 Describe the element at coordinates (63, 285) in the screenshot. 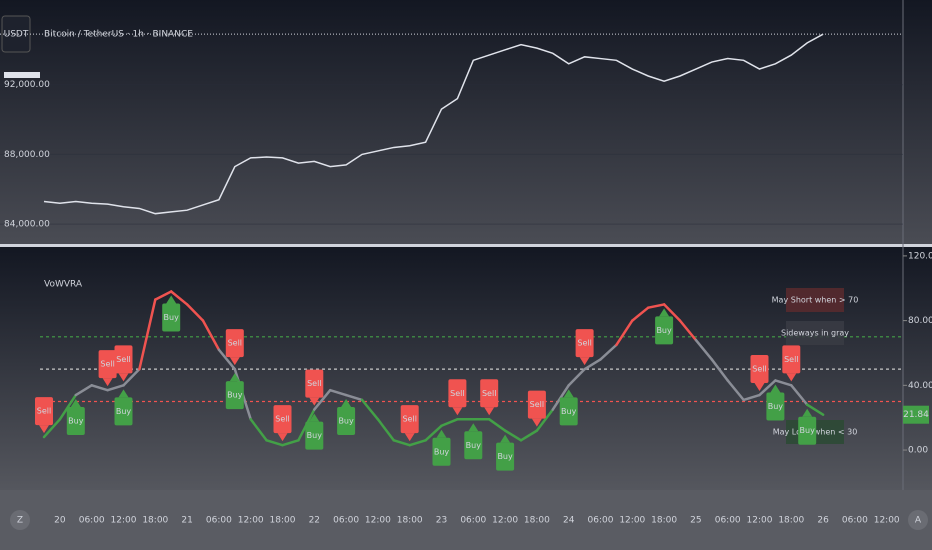

I see `indicator-title: VoWVRA` at that location.